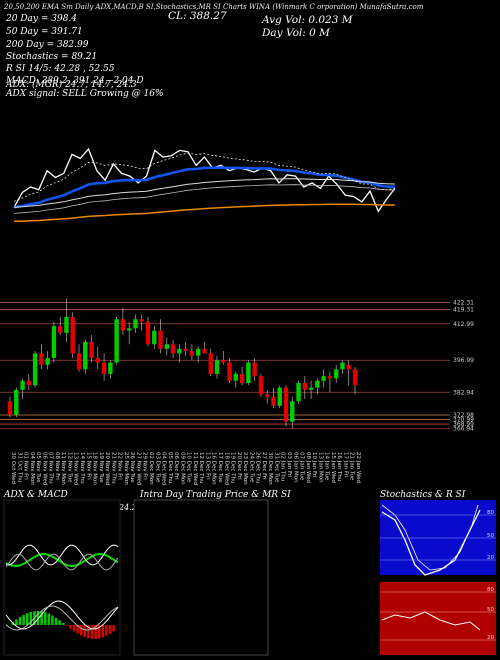 The height and width of the screenshot is (660, 500). Describe the element at coordinates (490, 638) in the screenshot. I see `rsi-level-label: 20` at that location.